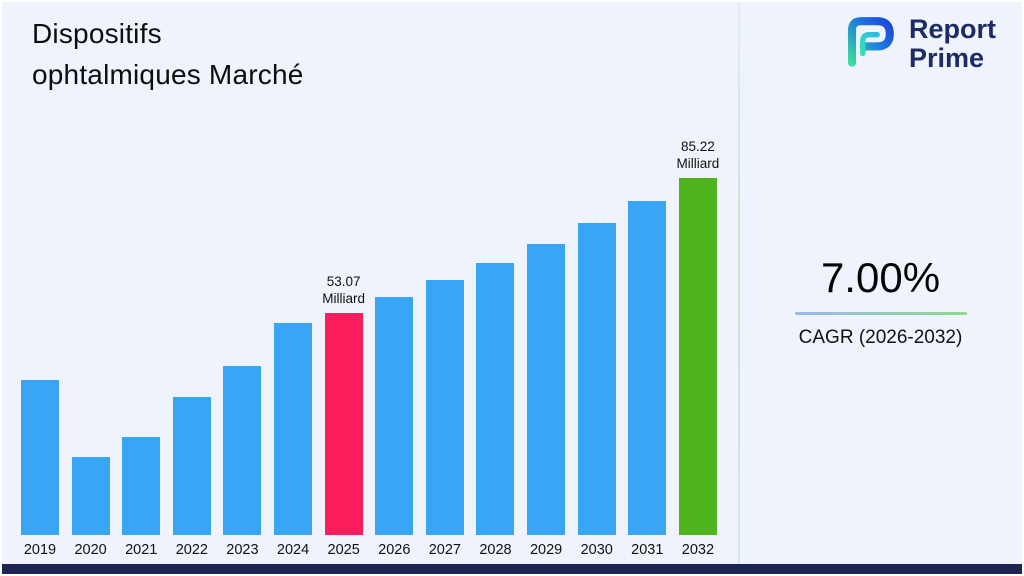 The image size is (1024, 576). Describe the element at coordinates (242, 550) in the screenshot. I see `x-axis-label: 2023` at that location.